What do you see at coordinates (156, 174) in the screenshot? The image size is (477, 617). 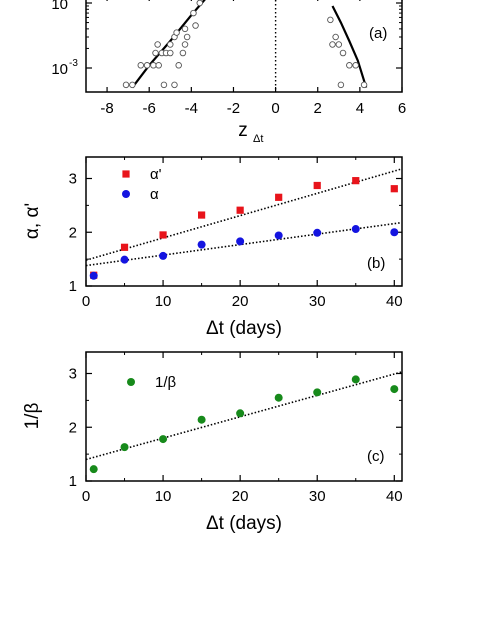 I see `legend-label: α'` at bounding box center [156, 174].